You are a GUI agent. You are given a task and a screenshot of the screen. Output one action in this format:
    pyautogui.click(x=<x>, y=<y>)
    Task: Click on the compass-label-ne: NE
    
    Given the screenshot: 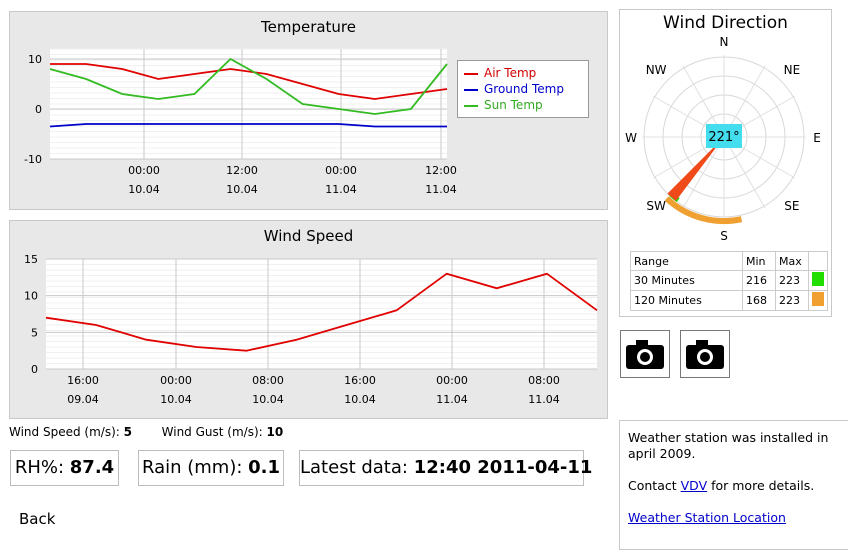 What is the action you would take?
    pyautogui.click(x=792, y=70)
    